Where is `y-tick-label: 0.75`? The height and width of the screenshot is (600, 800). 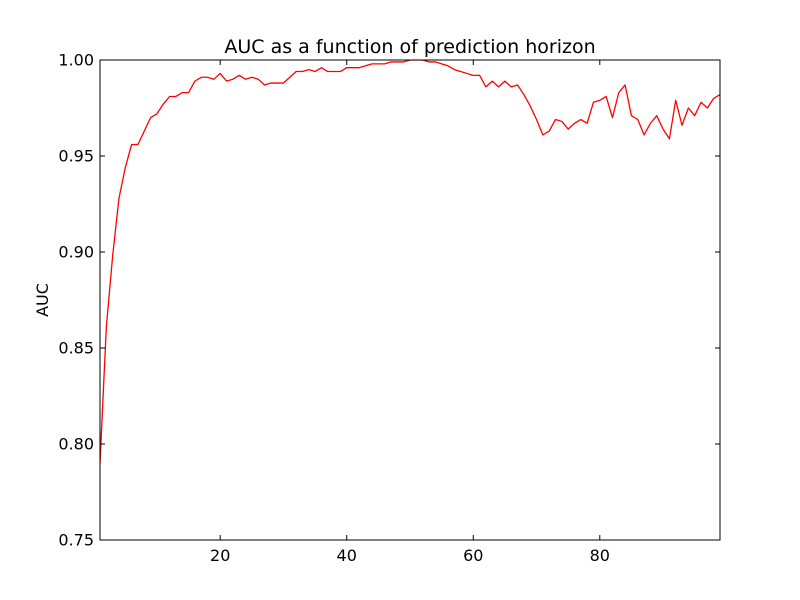
y-tick-label: 0.75 is located at coordinates (76, 540).